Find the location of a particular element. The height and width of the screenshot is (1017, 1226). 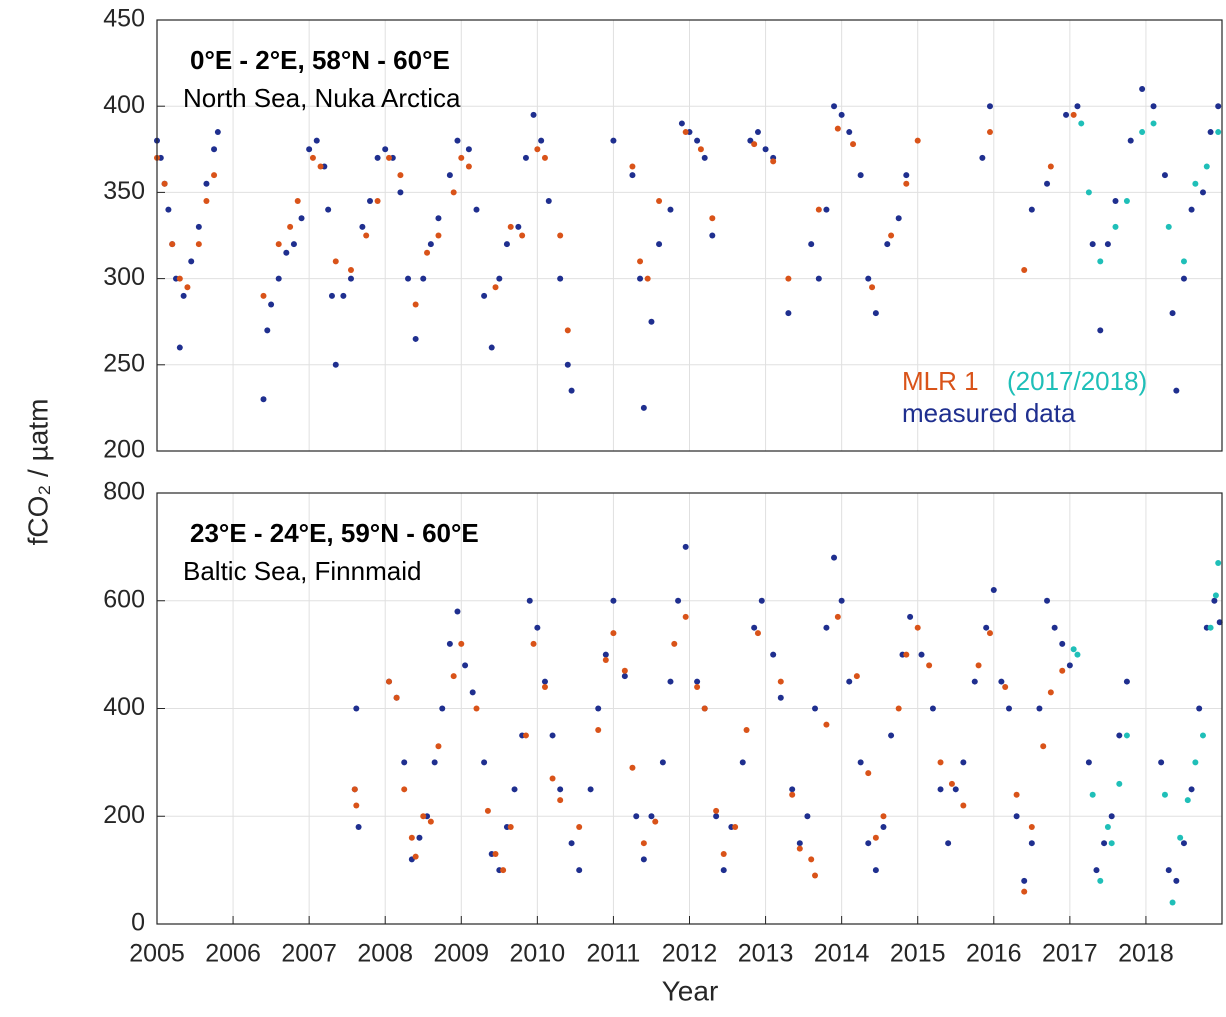

panel-subtitle: Baltic Sea, Finnmaid is located at coordinates (302, 571).